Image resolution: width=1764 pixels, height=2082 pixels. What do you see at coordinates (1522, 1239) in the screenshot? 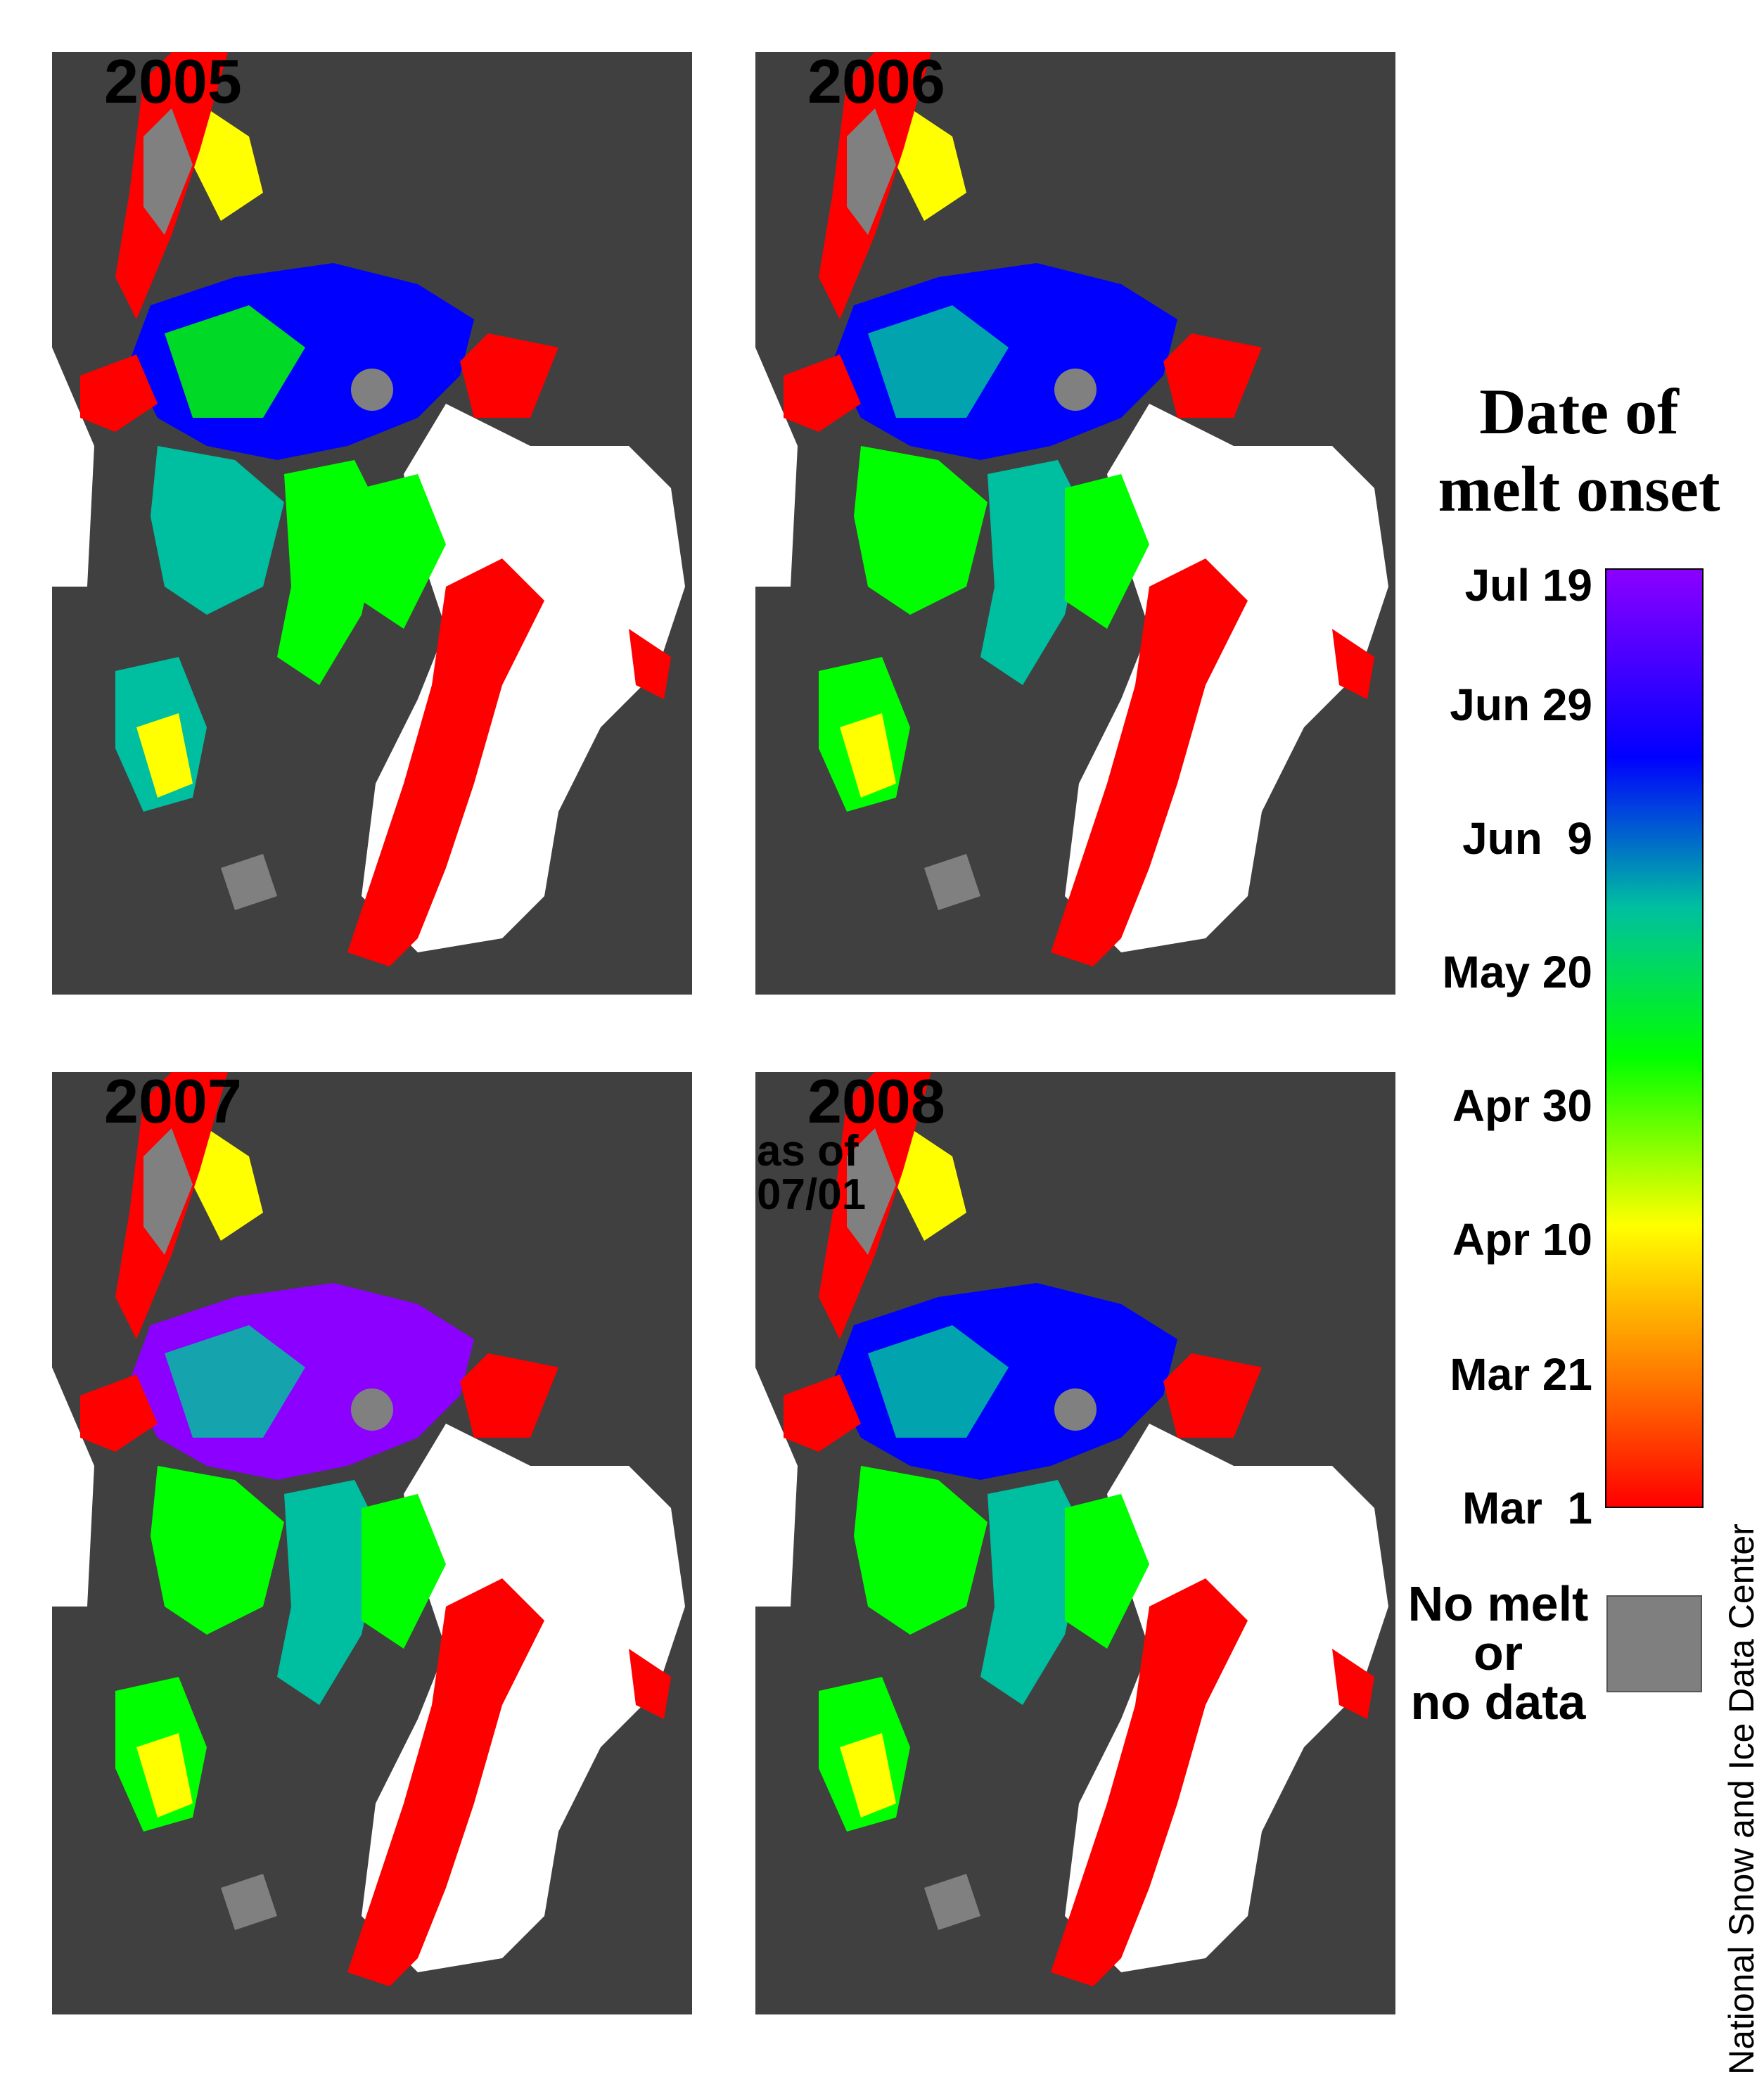
I see `colorbar-tick-label: Apr 10` at bounding box center [1522, 1239].